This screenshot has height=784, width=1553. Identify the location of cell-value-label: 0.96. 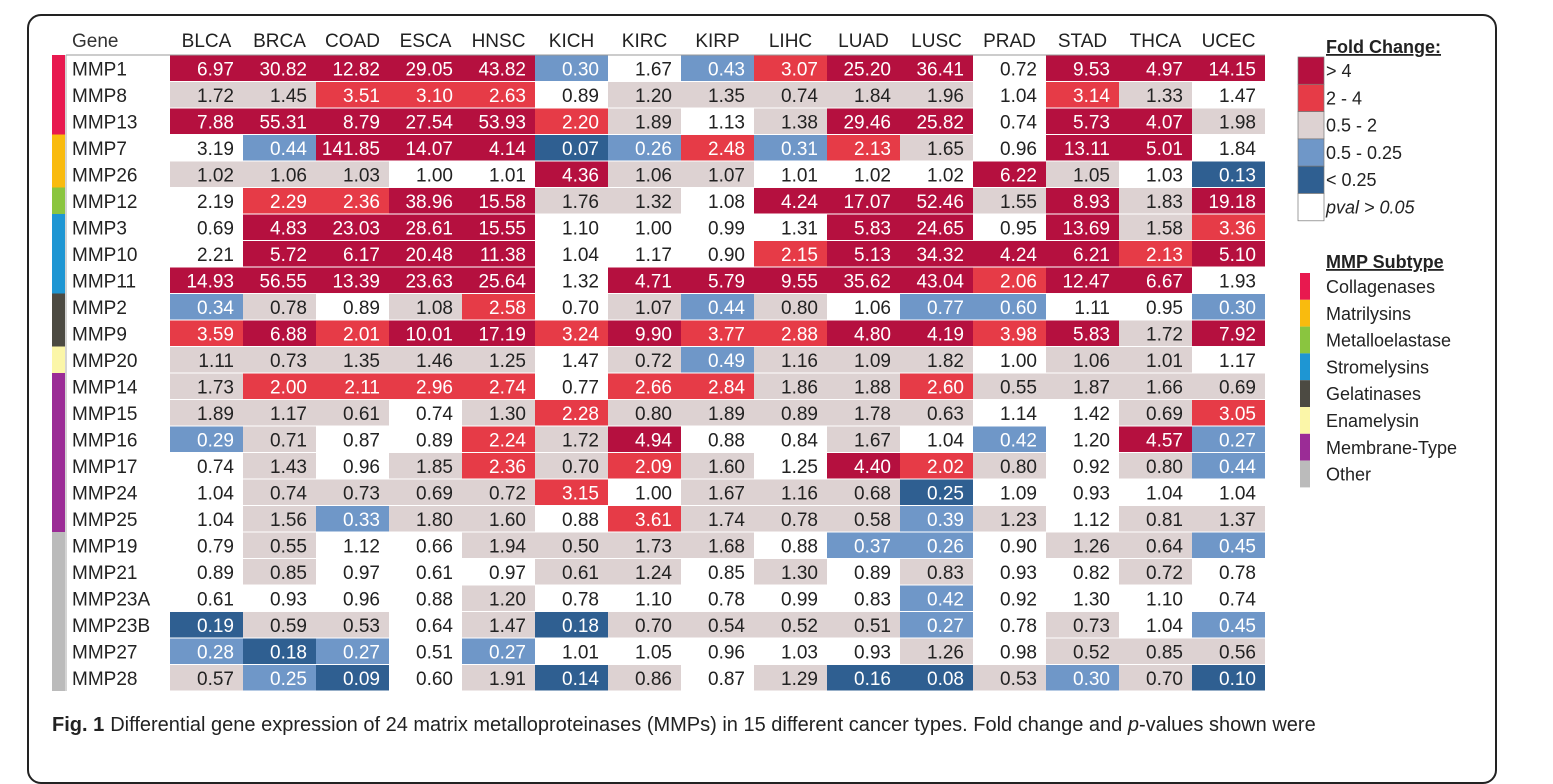
(361, 467).